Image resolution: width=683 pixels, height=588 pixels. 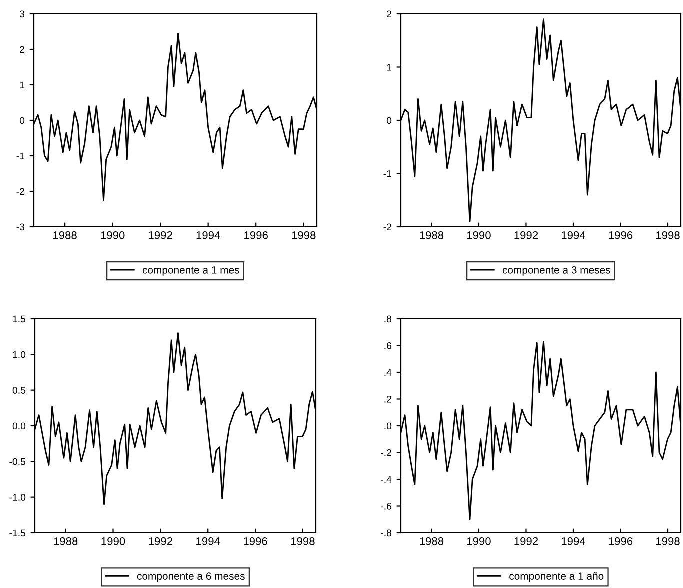 I want to click on y-tick-label: -3, so click(x=20, y=227).